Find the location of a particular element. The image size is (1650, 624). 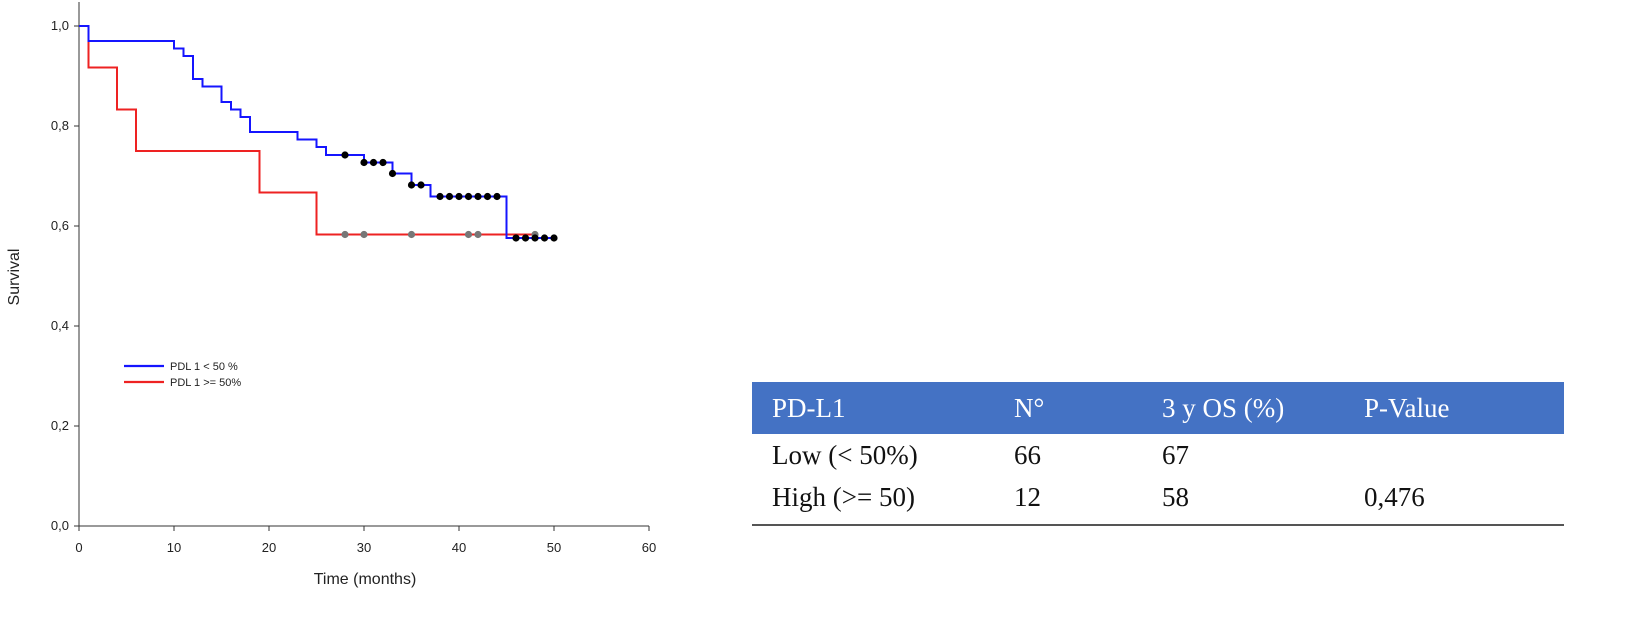

survival-curve-low is located at coordinates (316, 132).